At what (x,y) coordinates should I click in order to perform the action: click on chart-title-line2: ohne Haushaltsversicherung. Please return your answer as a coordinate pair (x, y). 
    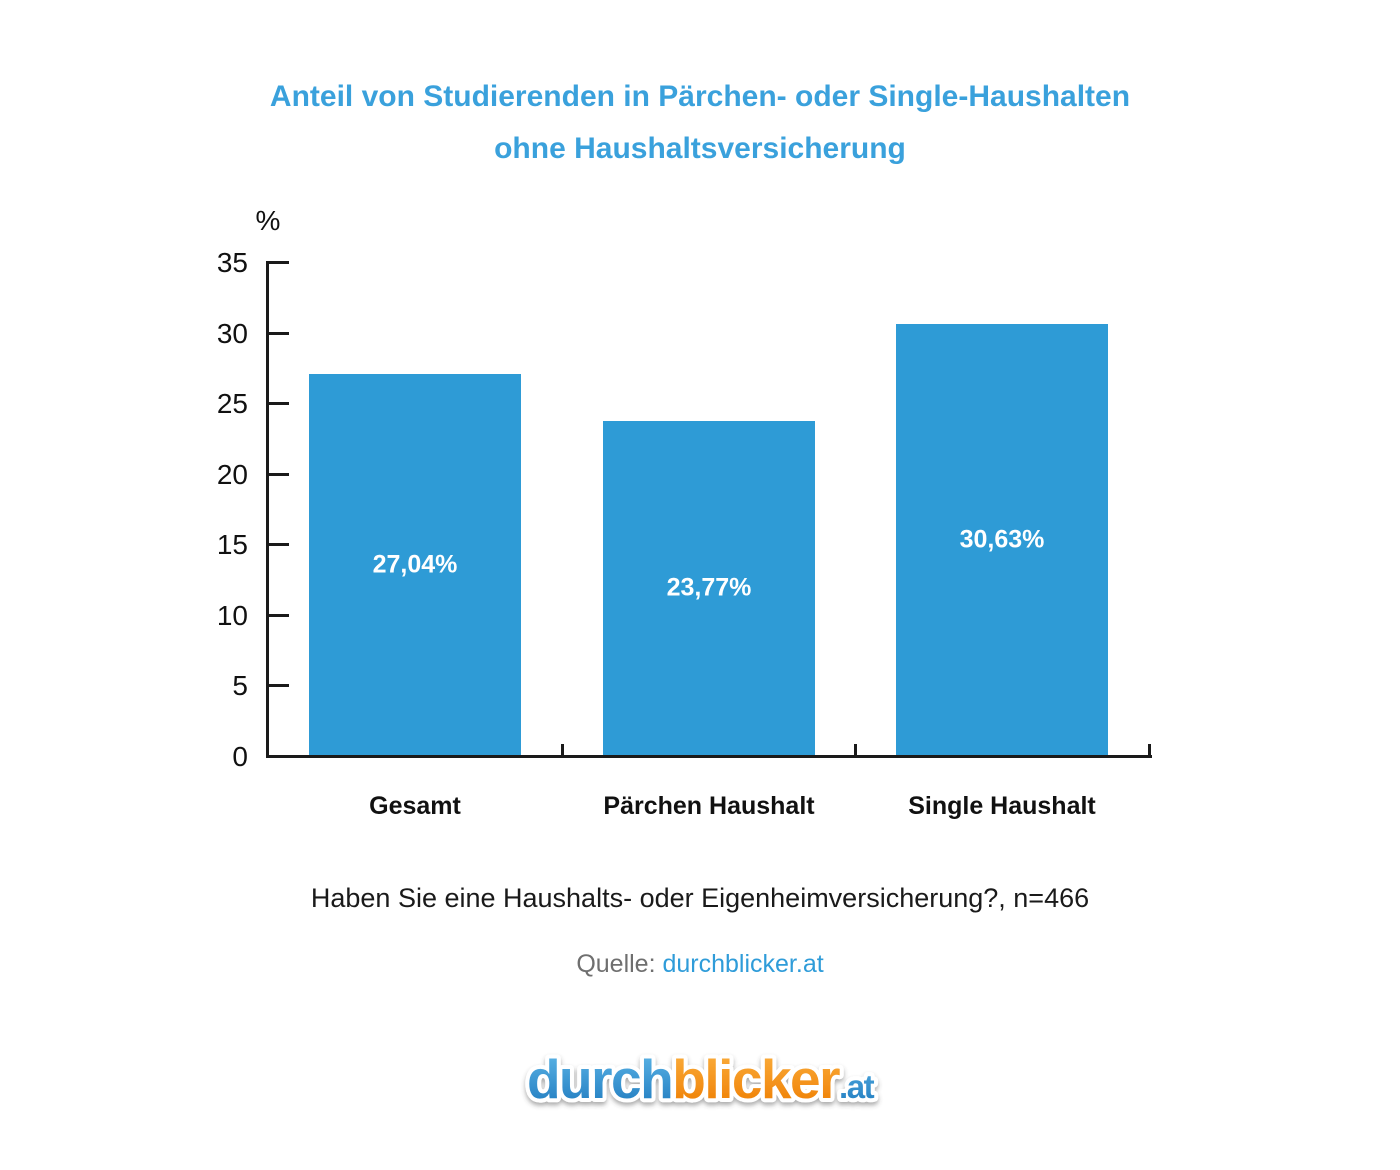
    Looking at the image, I should click on (700, 148).